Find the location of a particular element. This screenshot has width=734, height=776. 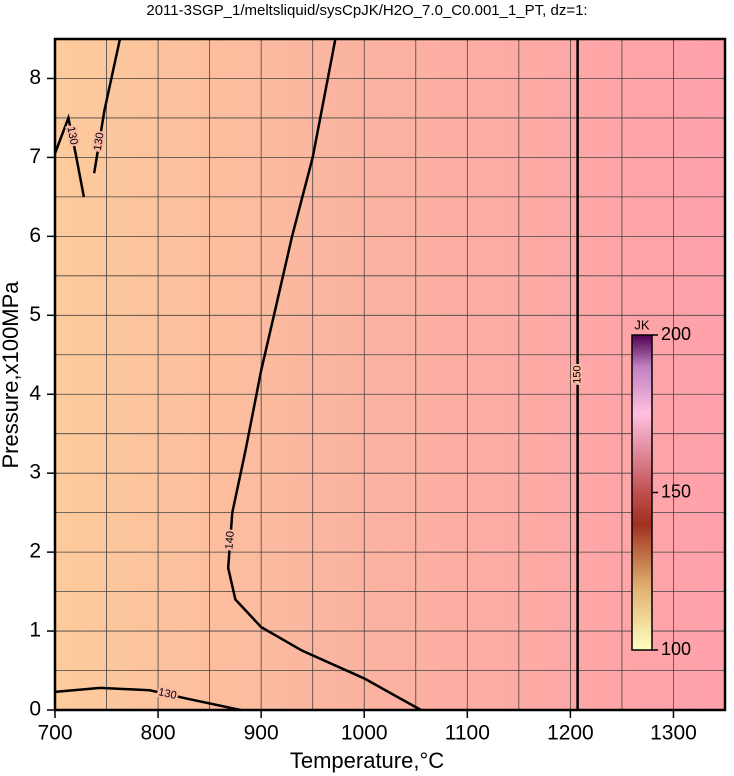

x-tick-label: 700 is located at coordinates (54, 733).